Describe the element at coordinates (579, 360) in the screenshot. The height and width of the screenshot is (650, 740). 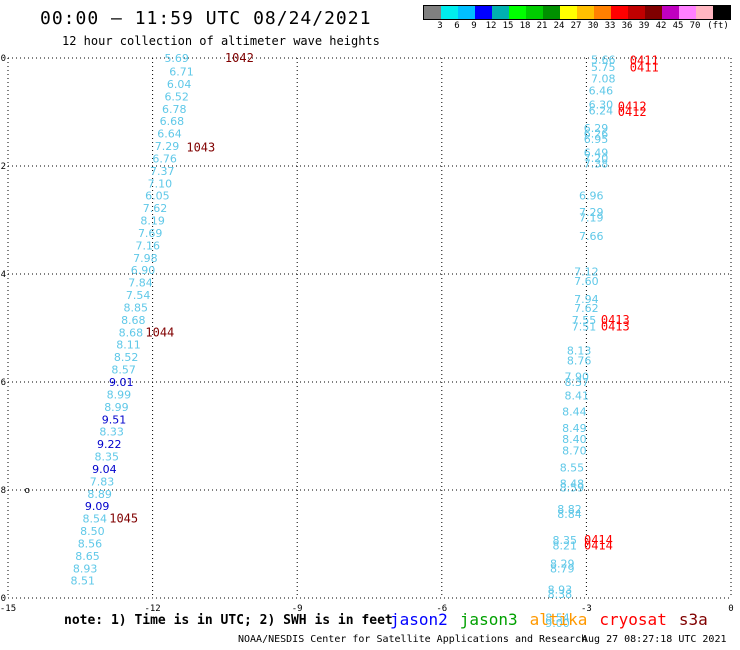
I see `track-b-value: 8.76` at that location.